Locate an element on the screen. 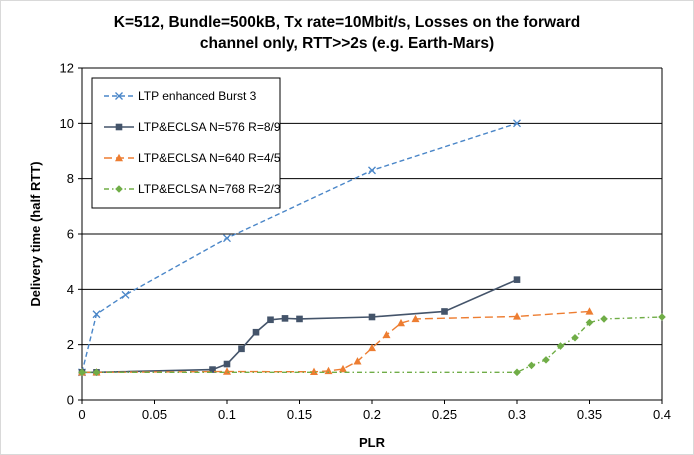 This screenshot has width=694, height=455. x-tick-label: 0.4 is located at coordinates (662, 414).